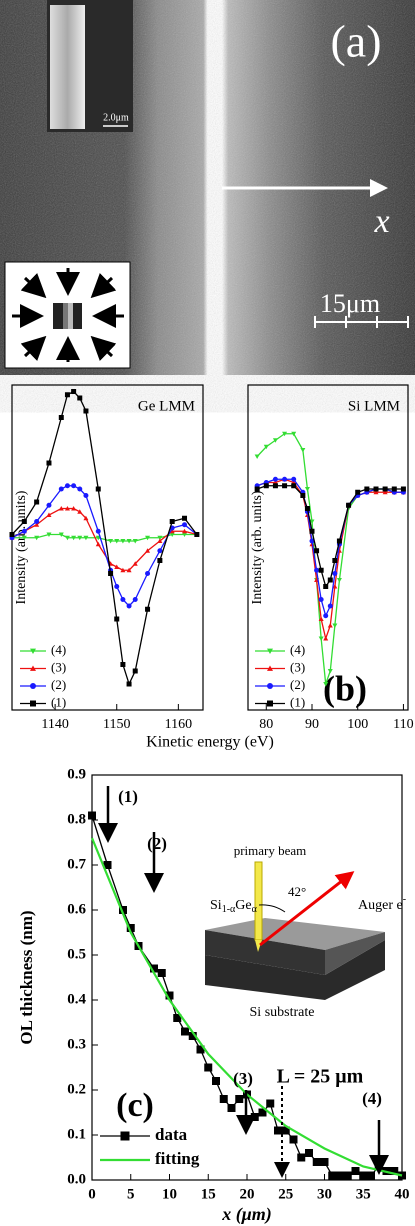 This screenshot has width=415, height=1226. I want to click on x-tick-label: 100, so click(357, 724).